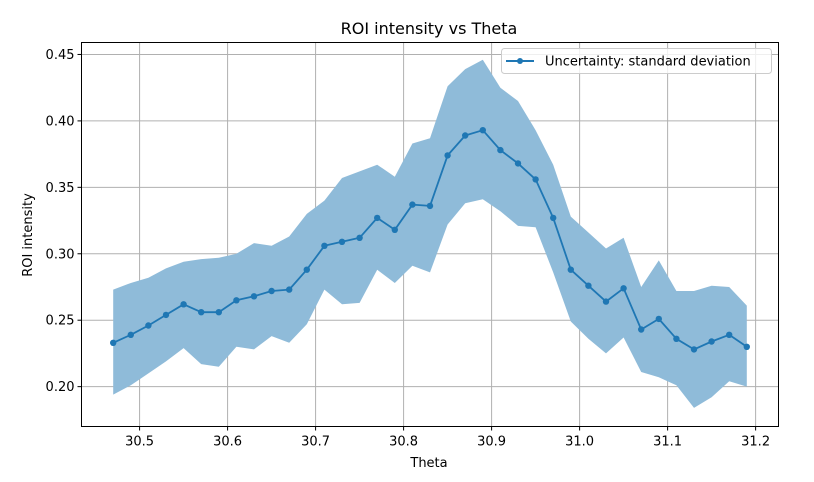  I want to click on y-axis-label: ROI intensity, so click(28, 235).